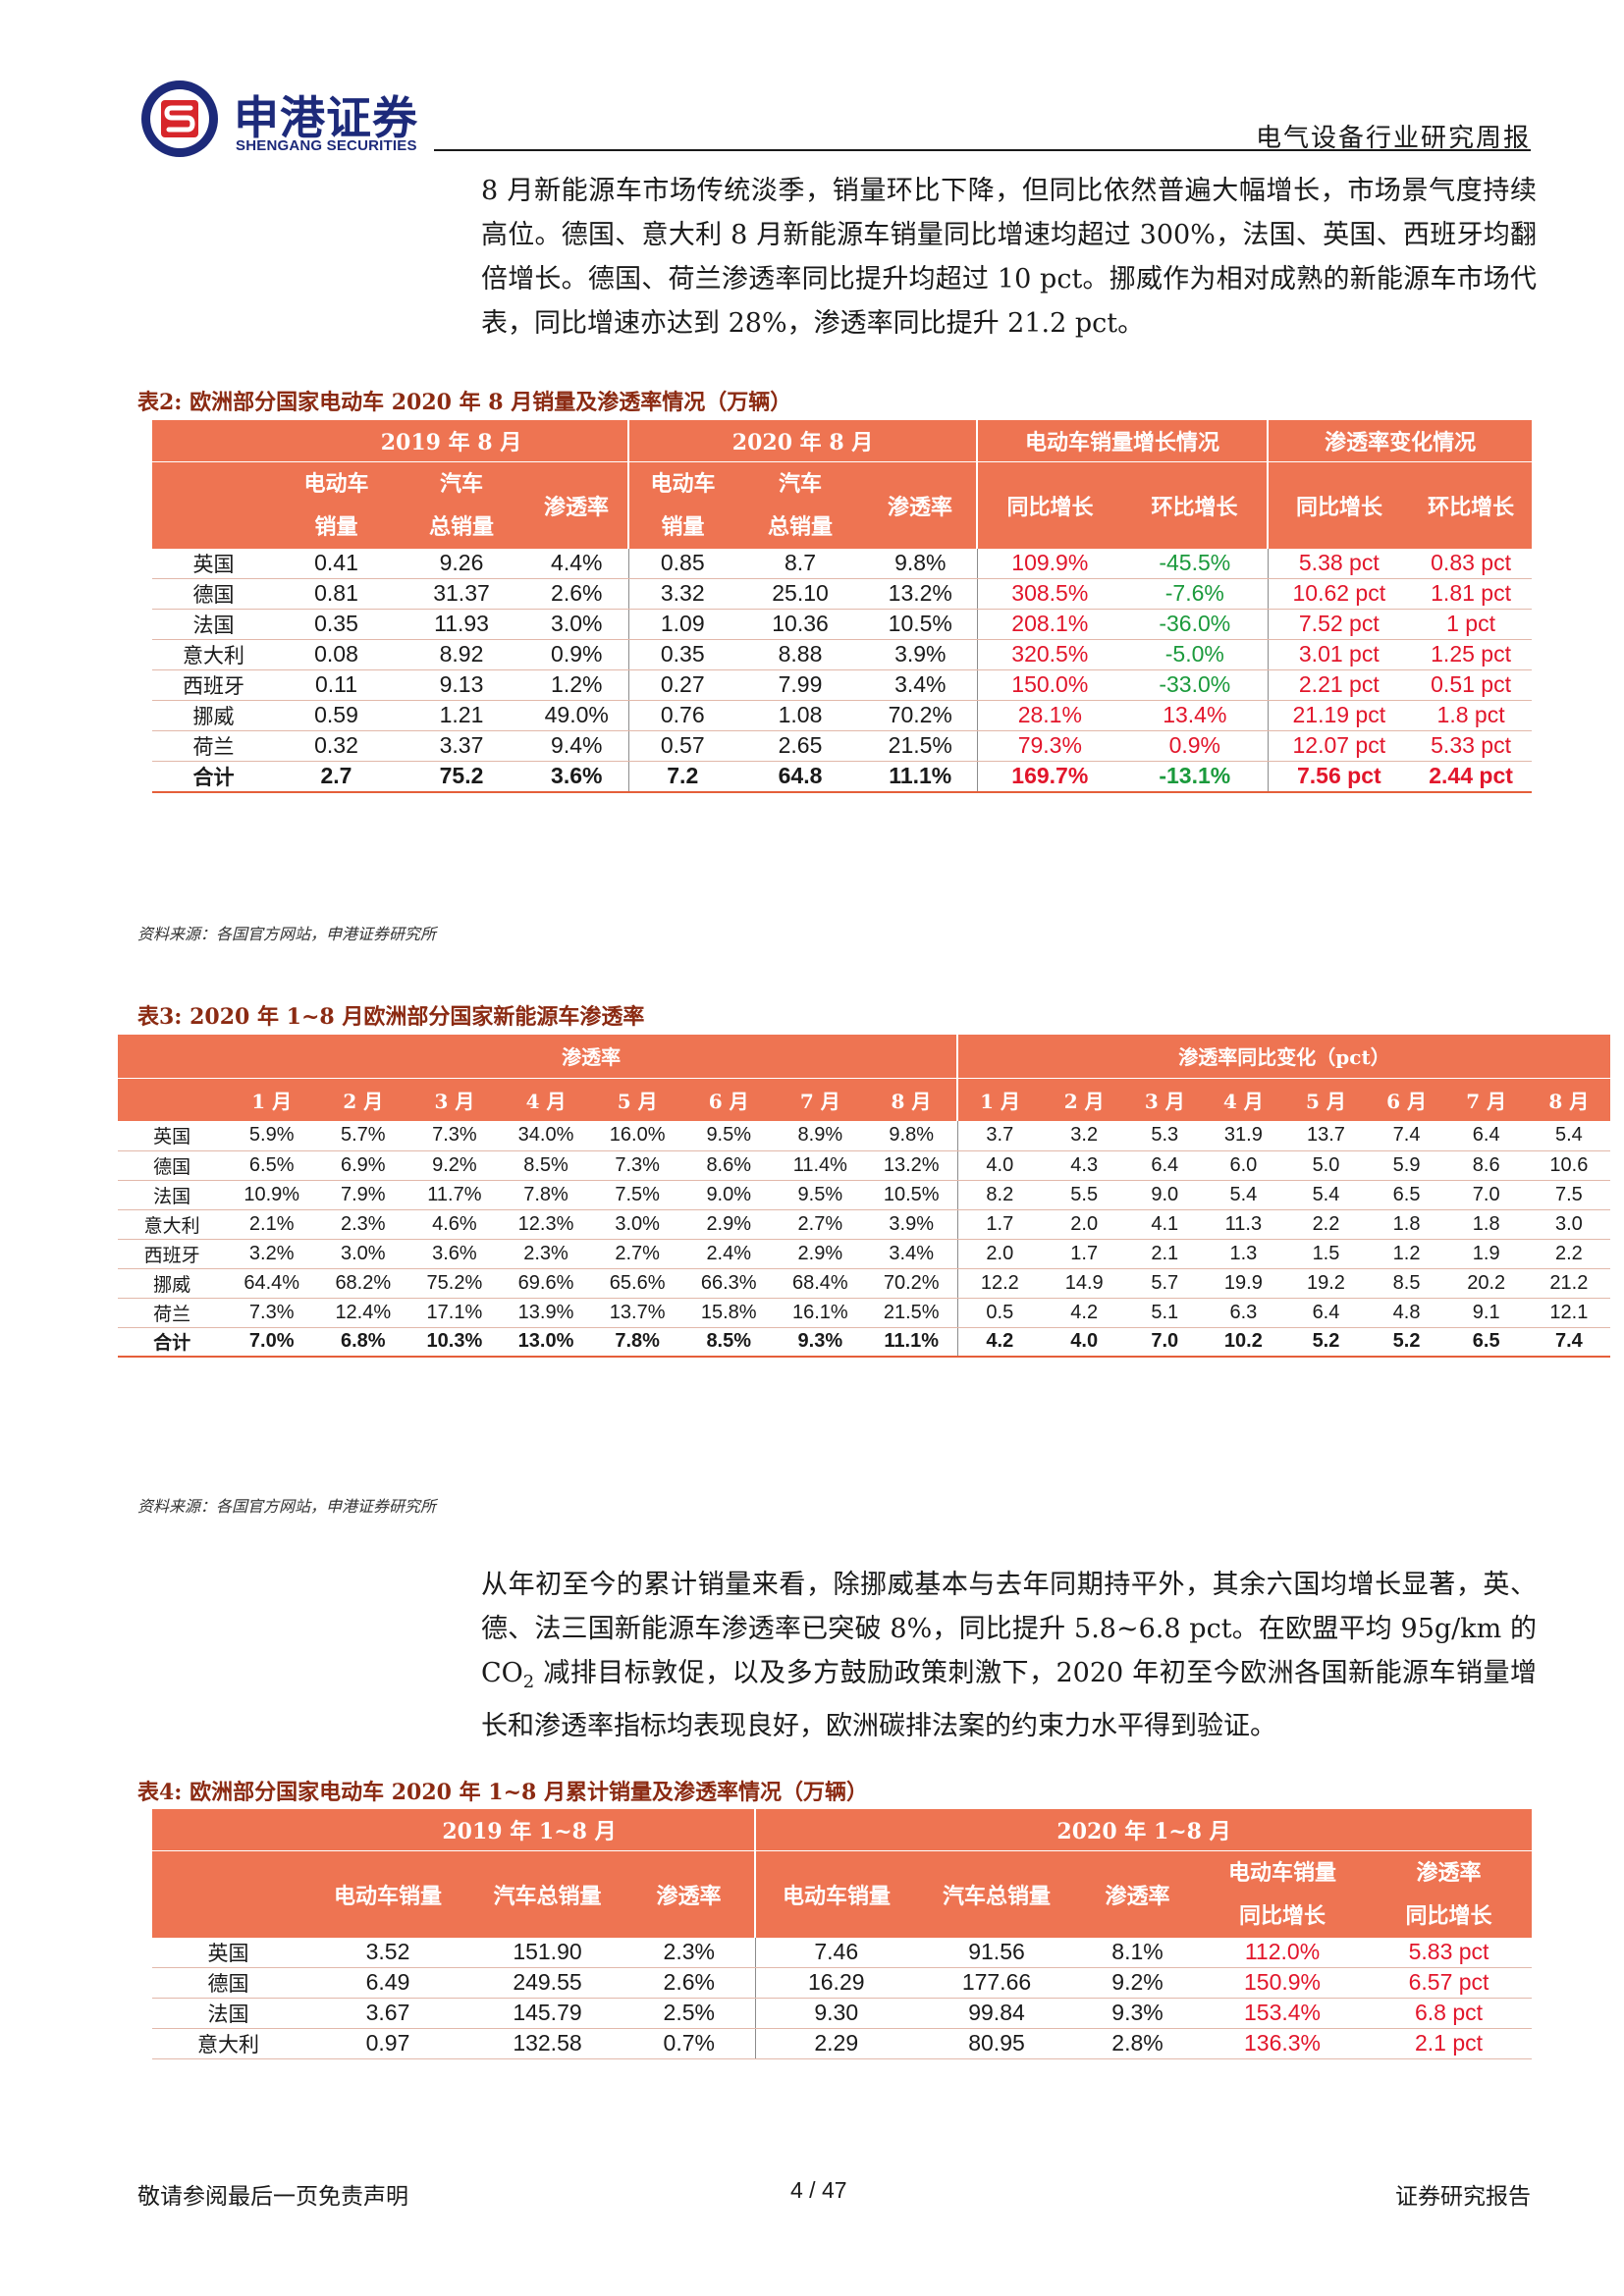 The height and width of the screenshot is (2296, 1624). What do you see at coordinates (1568, 1224) in the screenshot?
I see `table-cell: 3.0` at bounding box center [1568, 1224].